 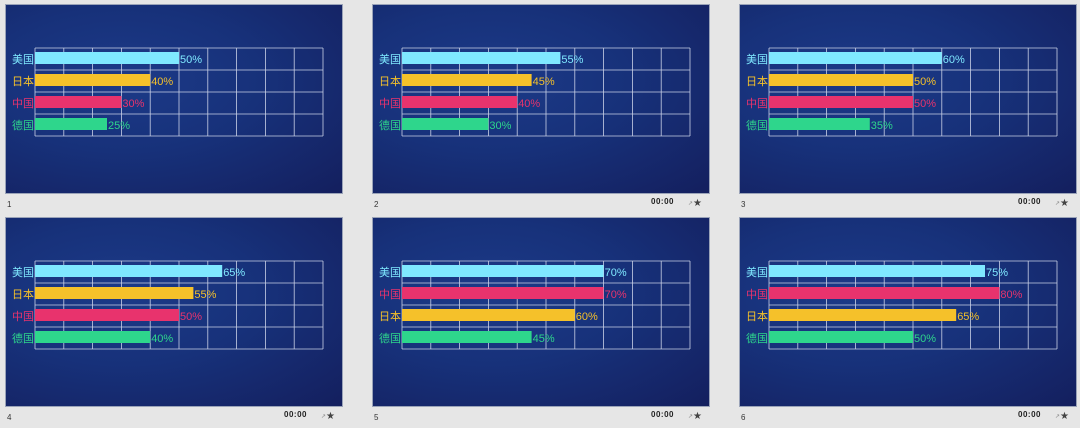 I want to click on value-label: 80%, so click(x=1011, y=295).